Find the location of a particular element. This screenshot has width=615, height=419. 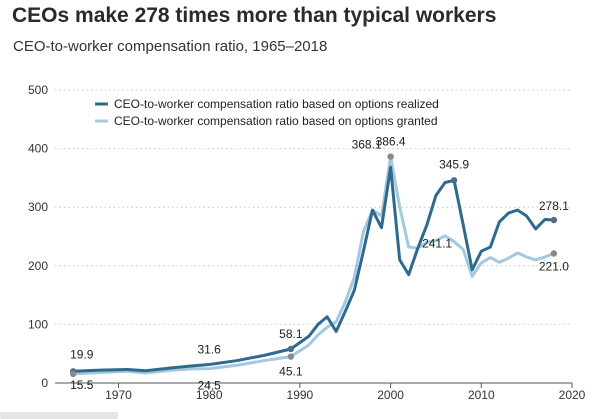

x-tick-label: 1990 is located at coordinates (300, 395).